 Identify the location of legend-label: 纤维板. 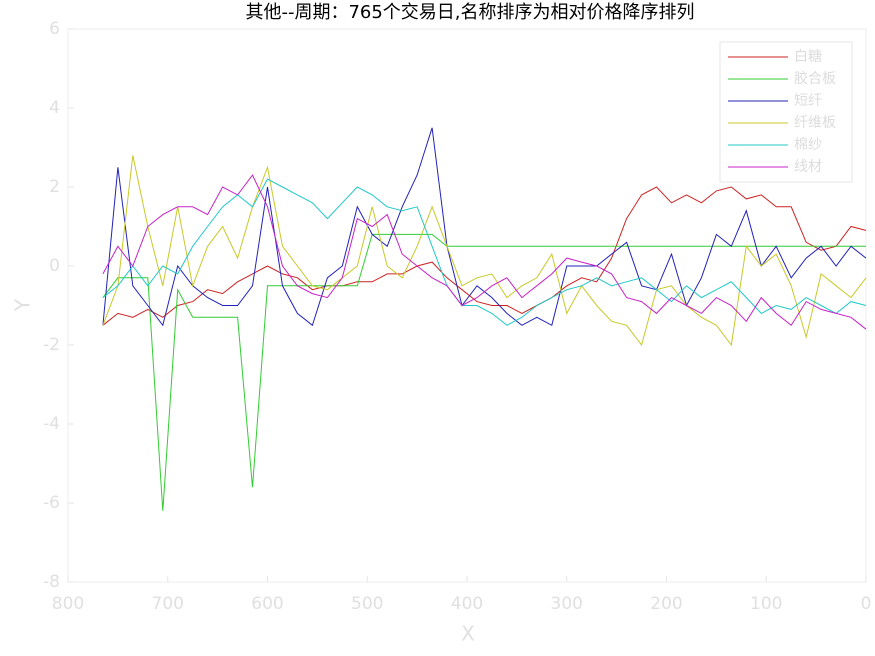
(815, 123).